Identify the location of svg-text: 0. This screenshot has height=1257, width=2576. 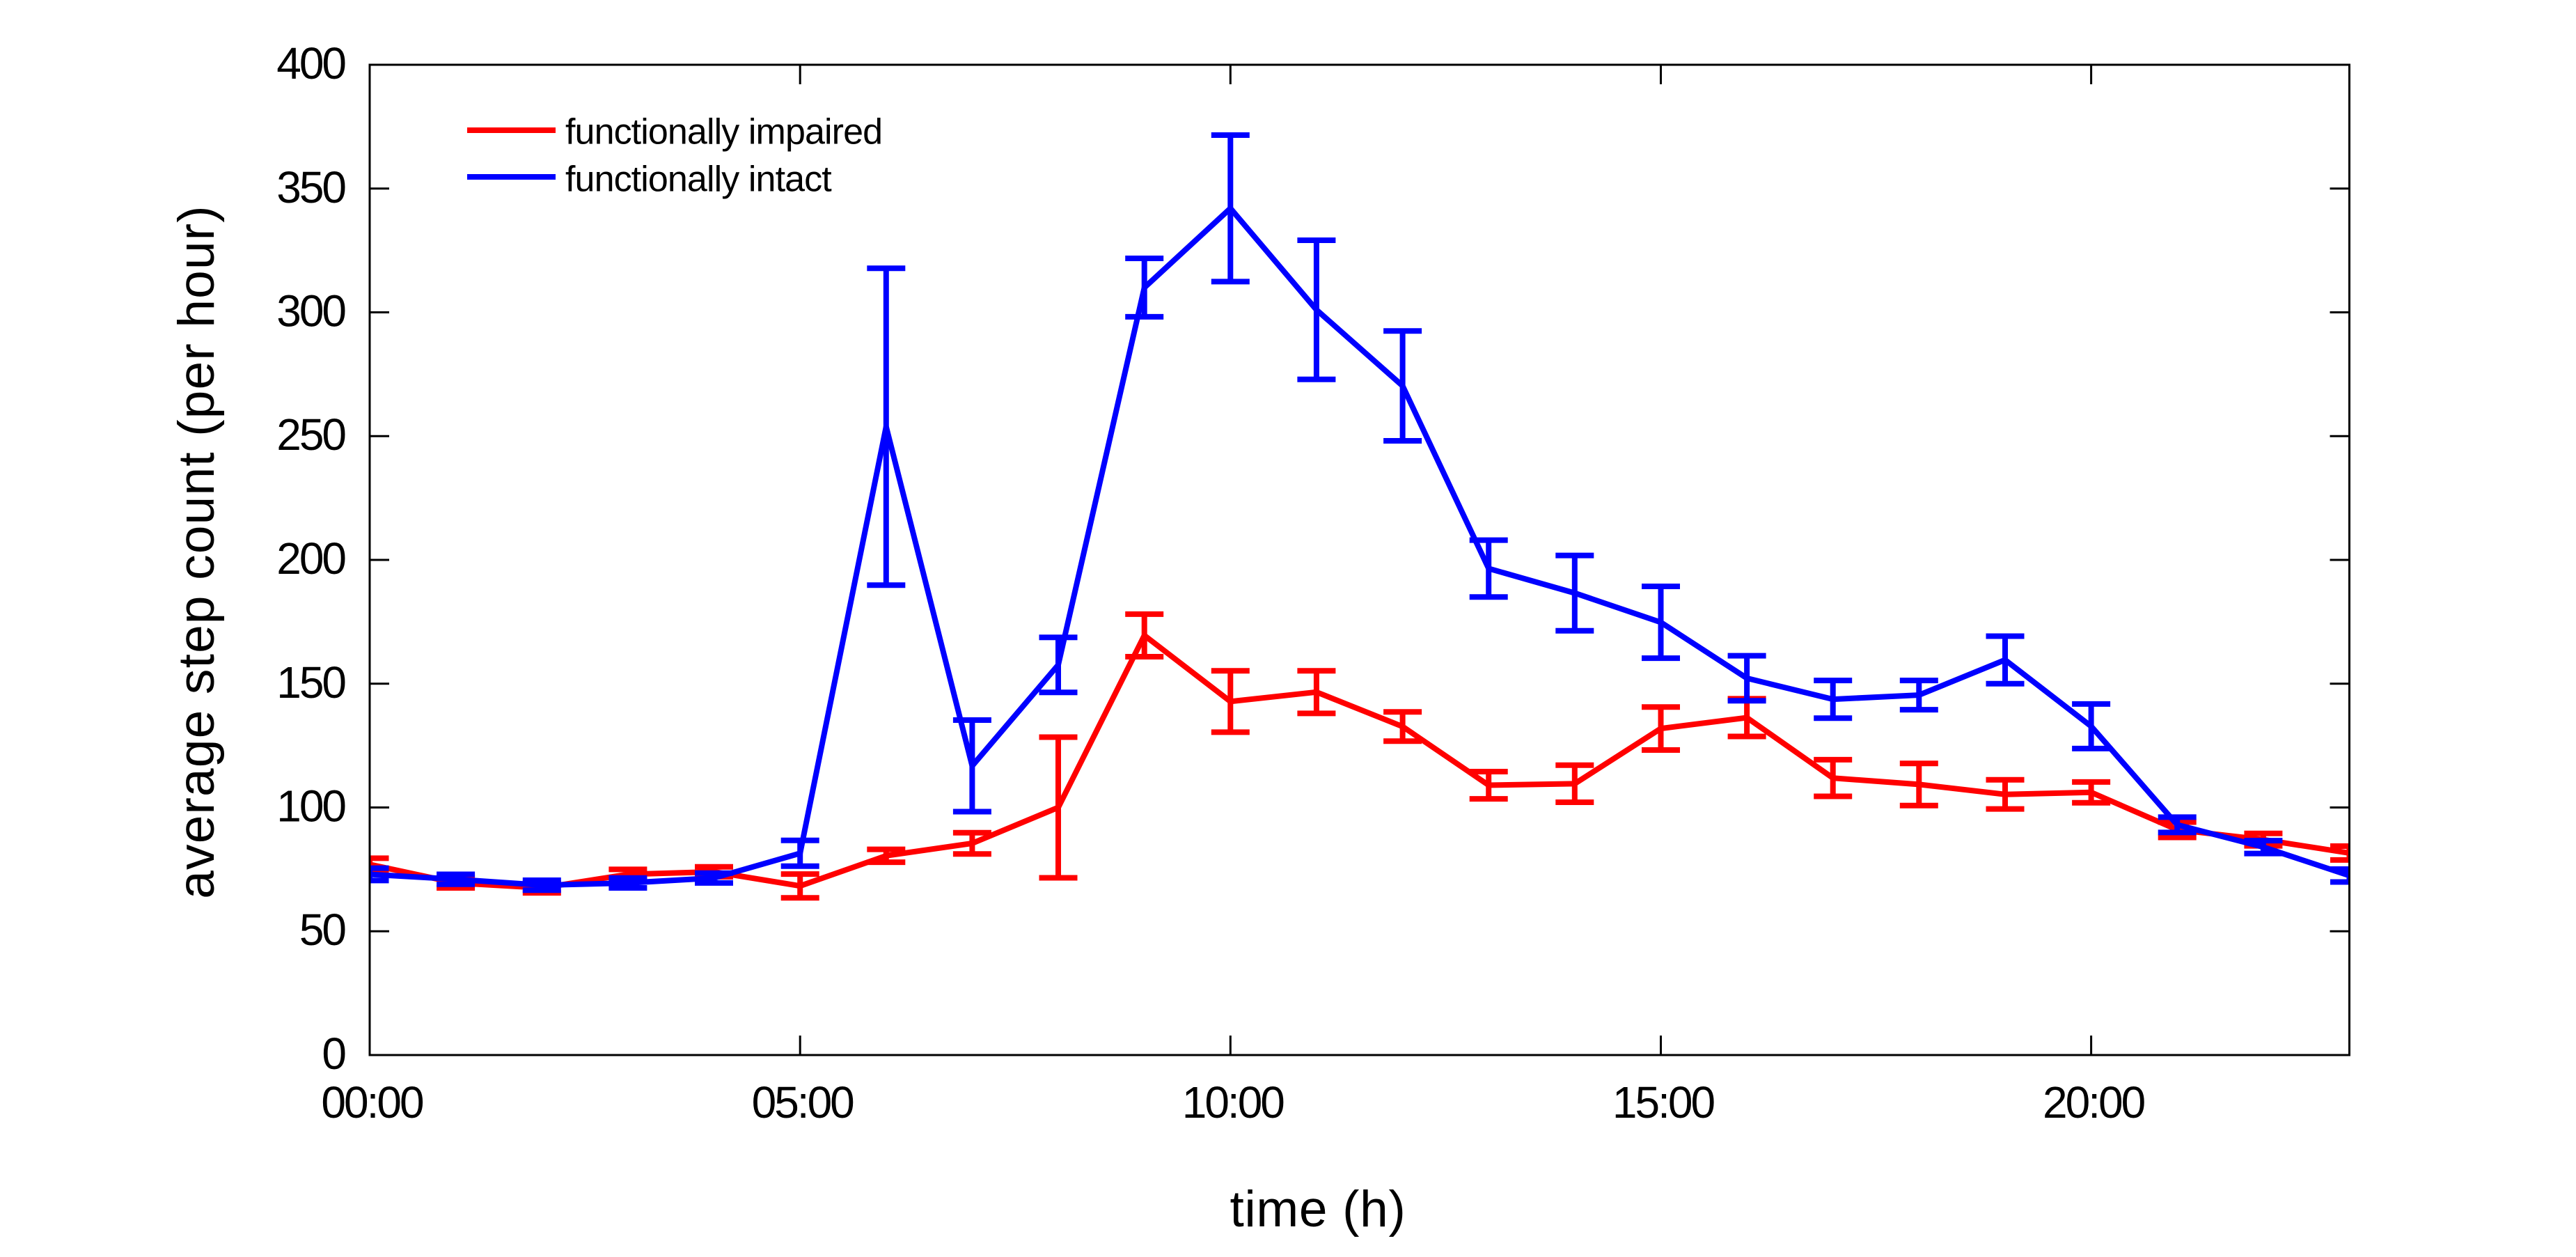
(333, 1054).